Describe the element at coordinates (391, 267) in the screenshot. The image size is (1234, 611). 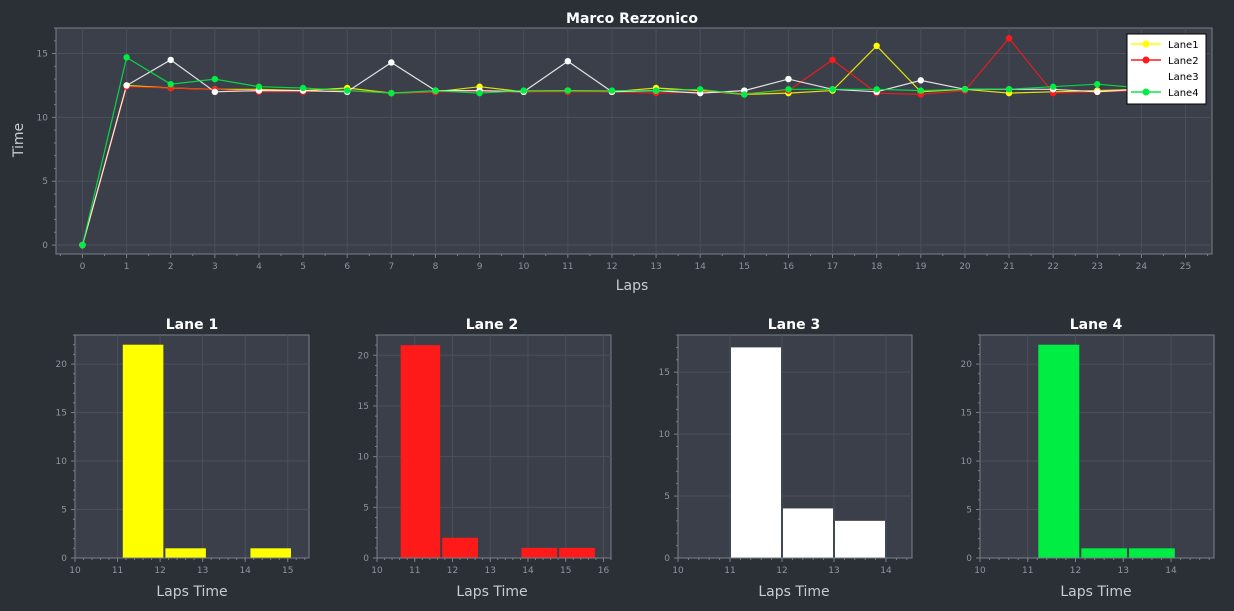
I see `x-tick-label: 7` at that location.